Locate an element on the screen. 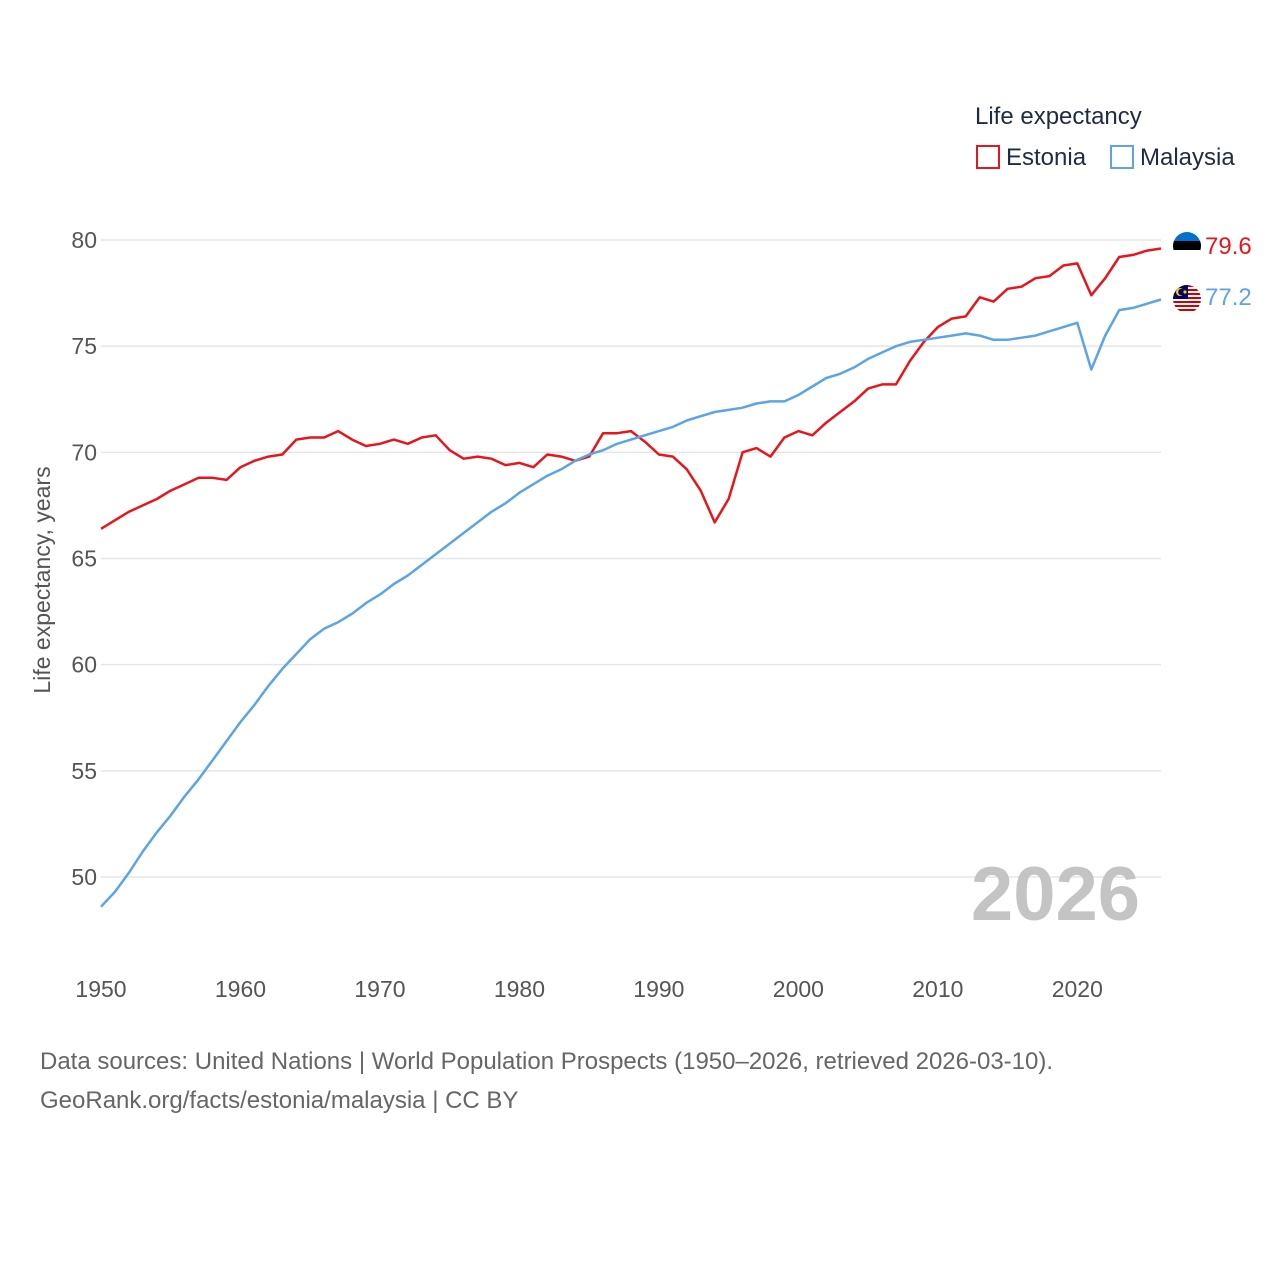  legend-swatch-estonia is located at coordinates (988, 157).